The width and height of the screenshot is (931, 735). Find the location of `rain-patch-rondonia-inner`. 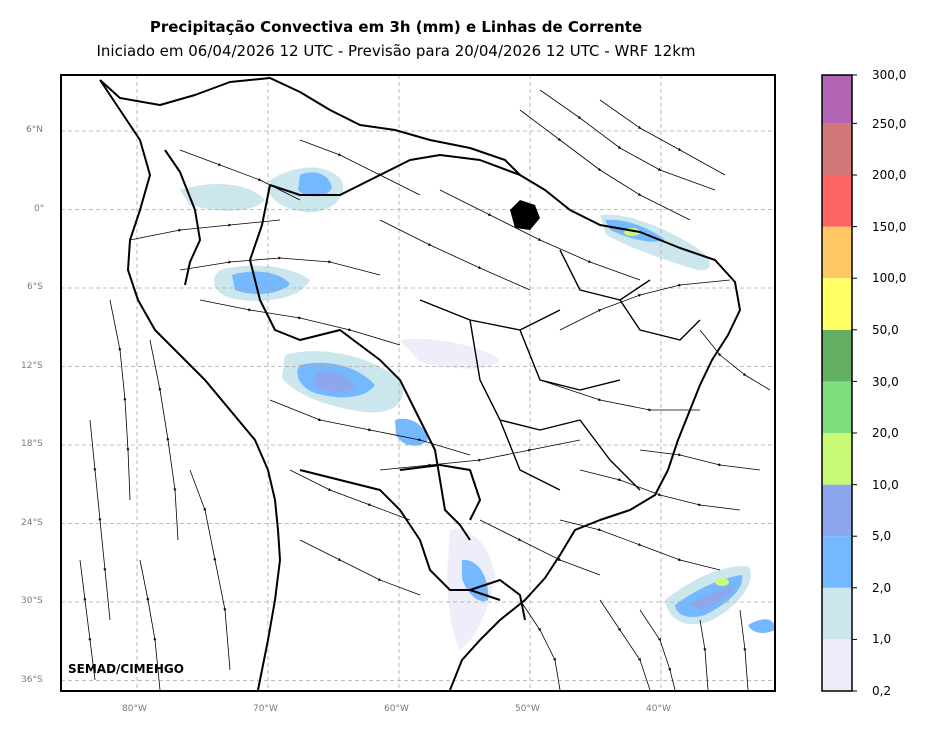

rain-patch-rondonia-inner is located at coordinates (335, 381).